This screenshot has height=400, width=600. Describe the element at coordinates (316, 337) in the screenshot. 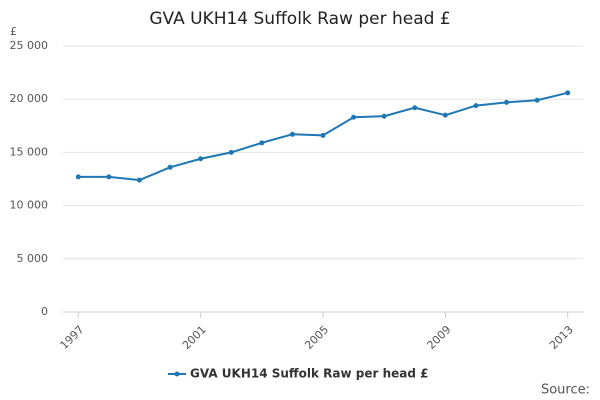

I see `x-tick-label: 2005` at that location.